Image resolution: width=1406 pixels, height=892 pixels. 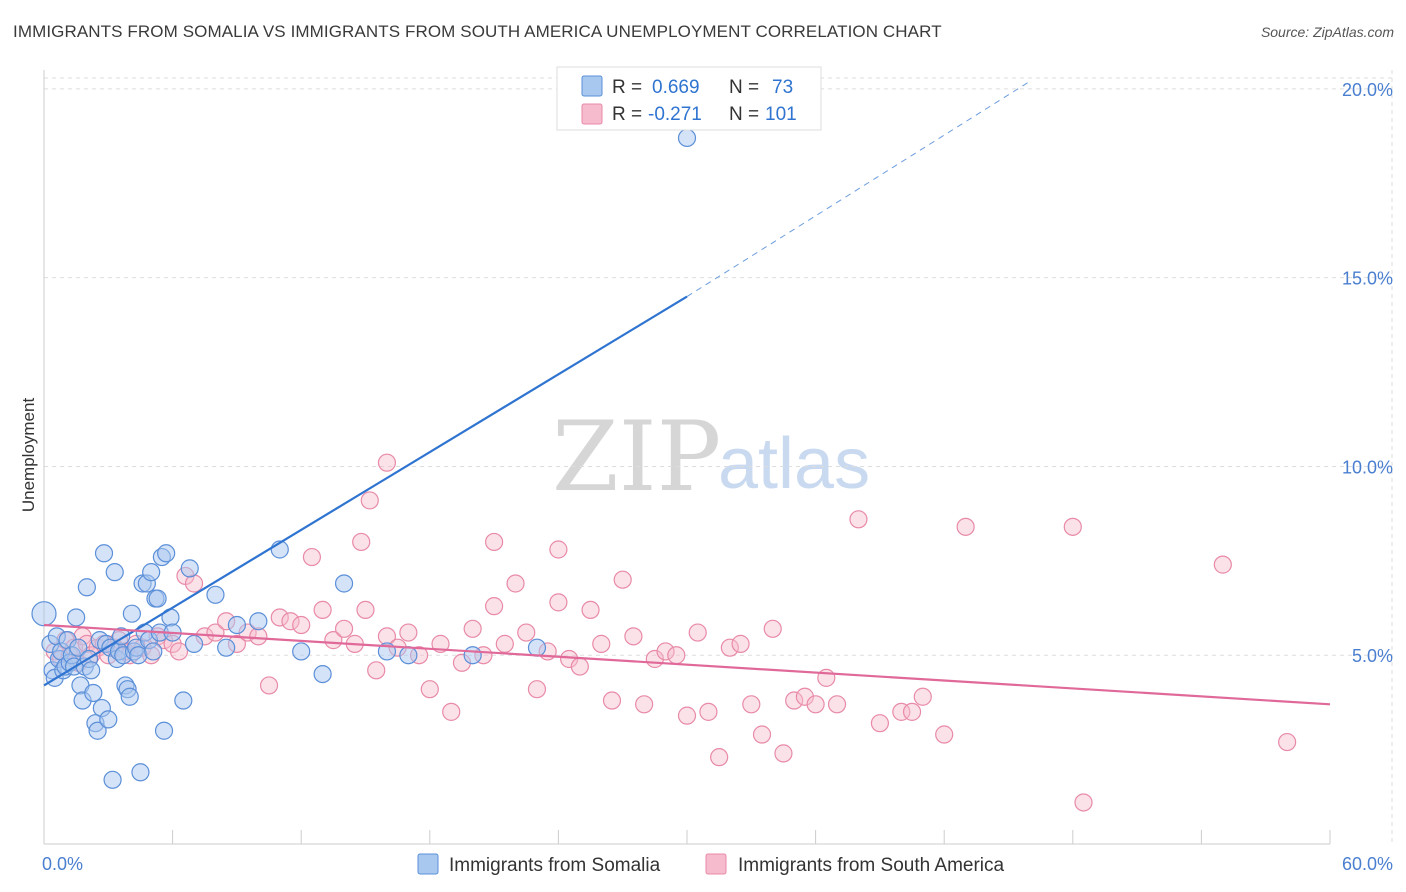 I want to click on bottom-legend-label-south-america: Immigrants from South America, so click(x=871, y=865).